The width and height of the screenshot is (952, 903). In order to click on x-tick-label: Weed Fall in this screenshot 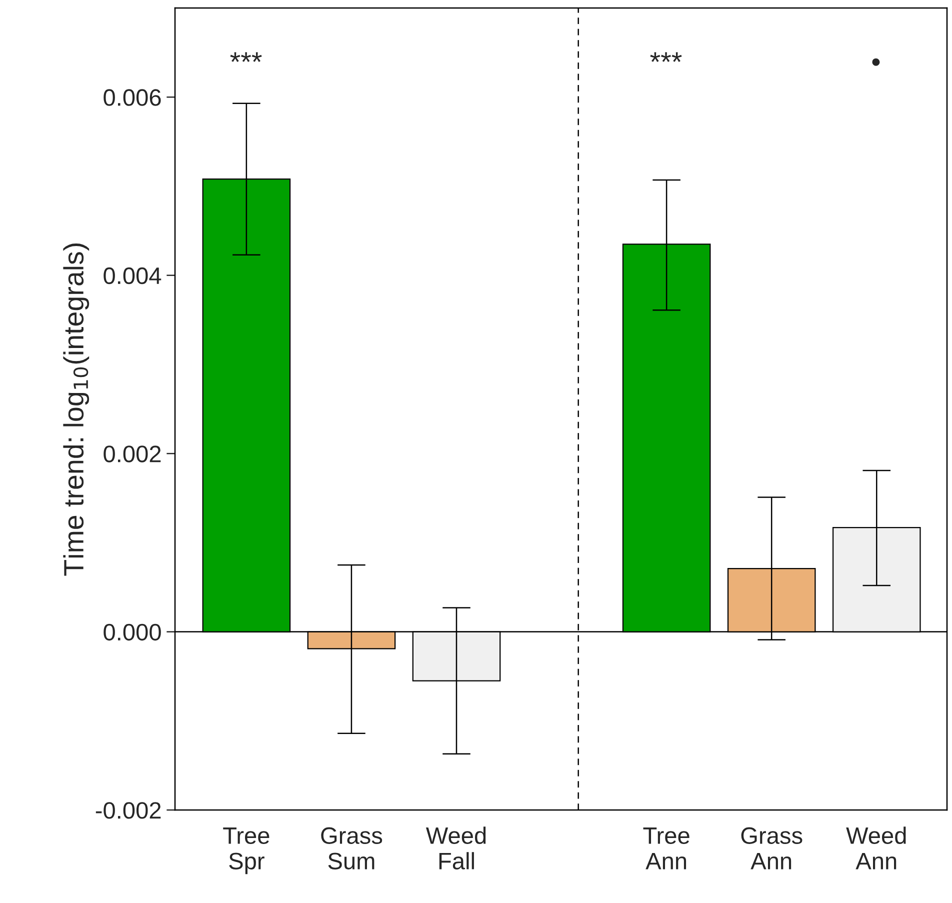, I will do `click(456, 848)`.